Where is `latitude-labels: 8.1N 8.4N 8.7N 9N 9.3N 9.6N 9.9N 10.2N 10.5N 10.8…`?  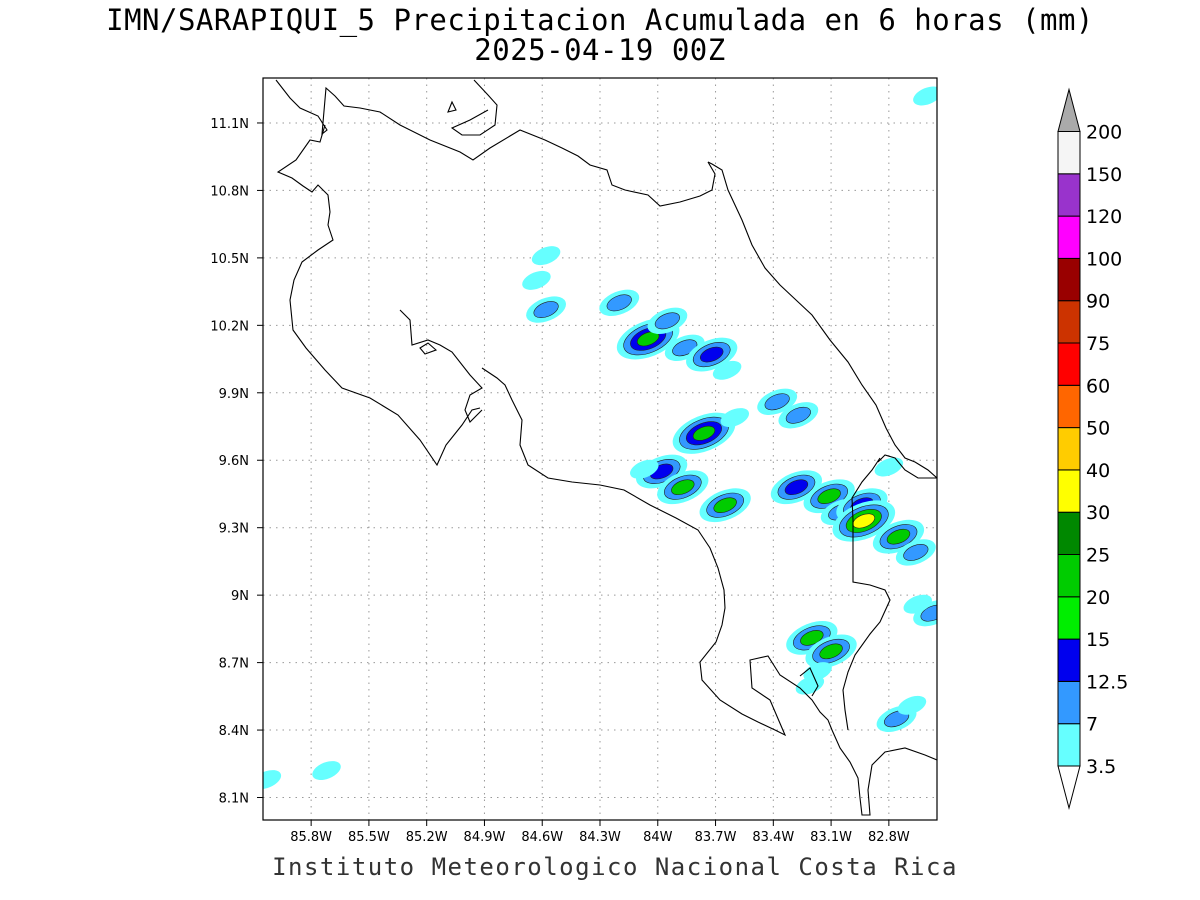
latitude-labels: 8.1N 8.4N 8.7N 9N 9.3N 9.6N 9.9N 10.2N 10.5N 10.8… is located at coordinates (236, 462).